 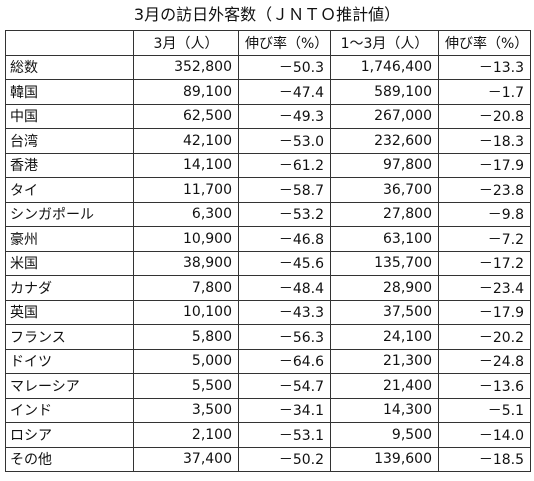 What do you see at coordinates (284, 239) in the screenshot?
I see `cell: －46.8` at bounding box center [284, 239].